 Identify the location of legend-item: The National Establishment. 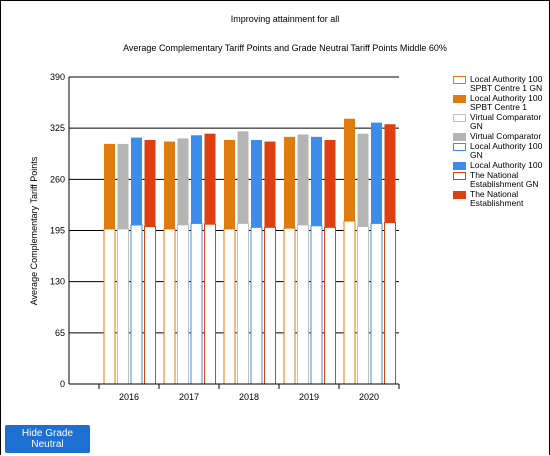
(501, 198).